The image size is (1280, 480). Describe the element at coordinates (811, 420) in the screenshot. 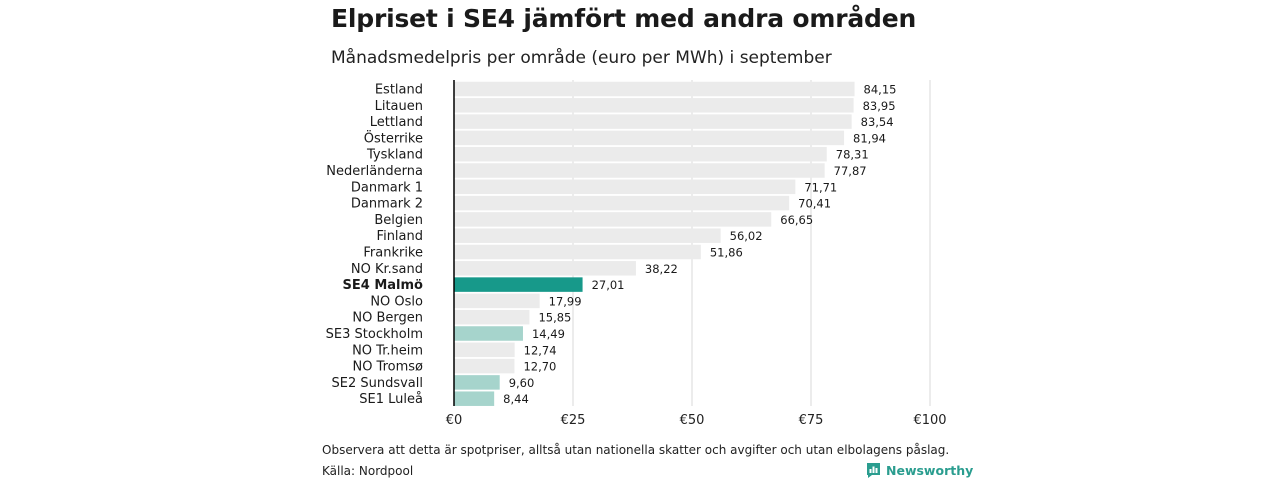

I see `x-tick-label: €75` at that location.